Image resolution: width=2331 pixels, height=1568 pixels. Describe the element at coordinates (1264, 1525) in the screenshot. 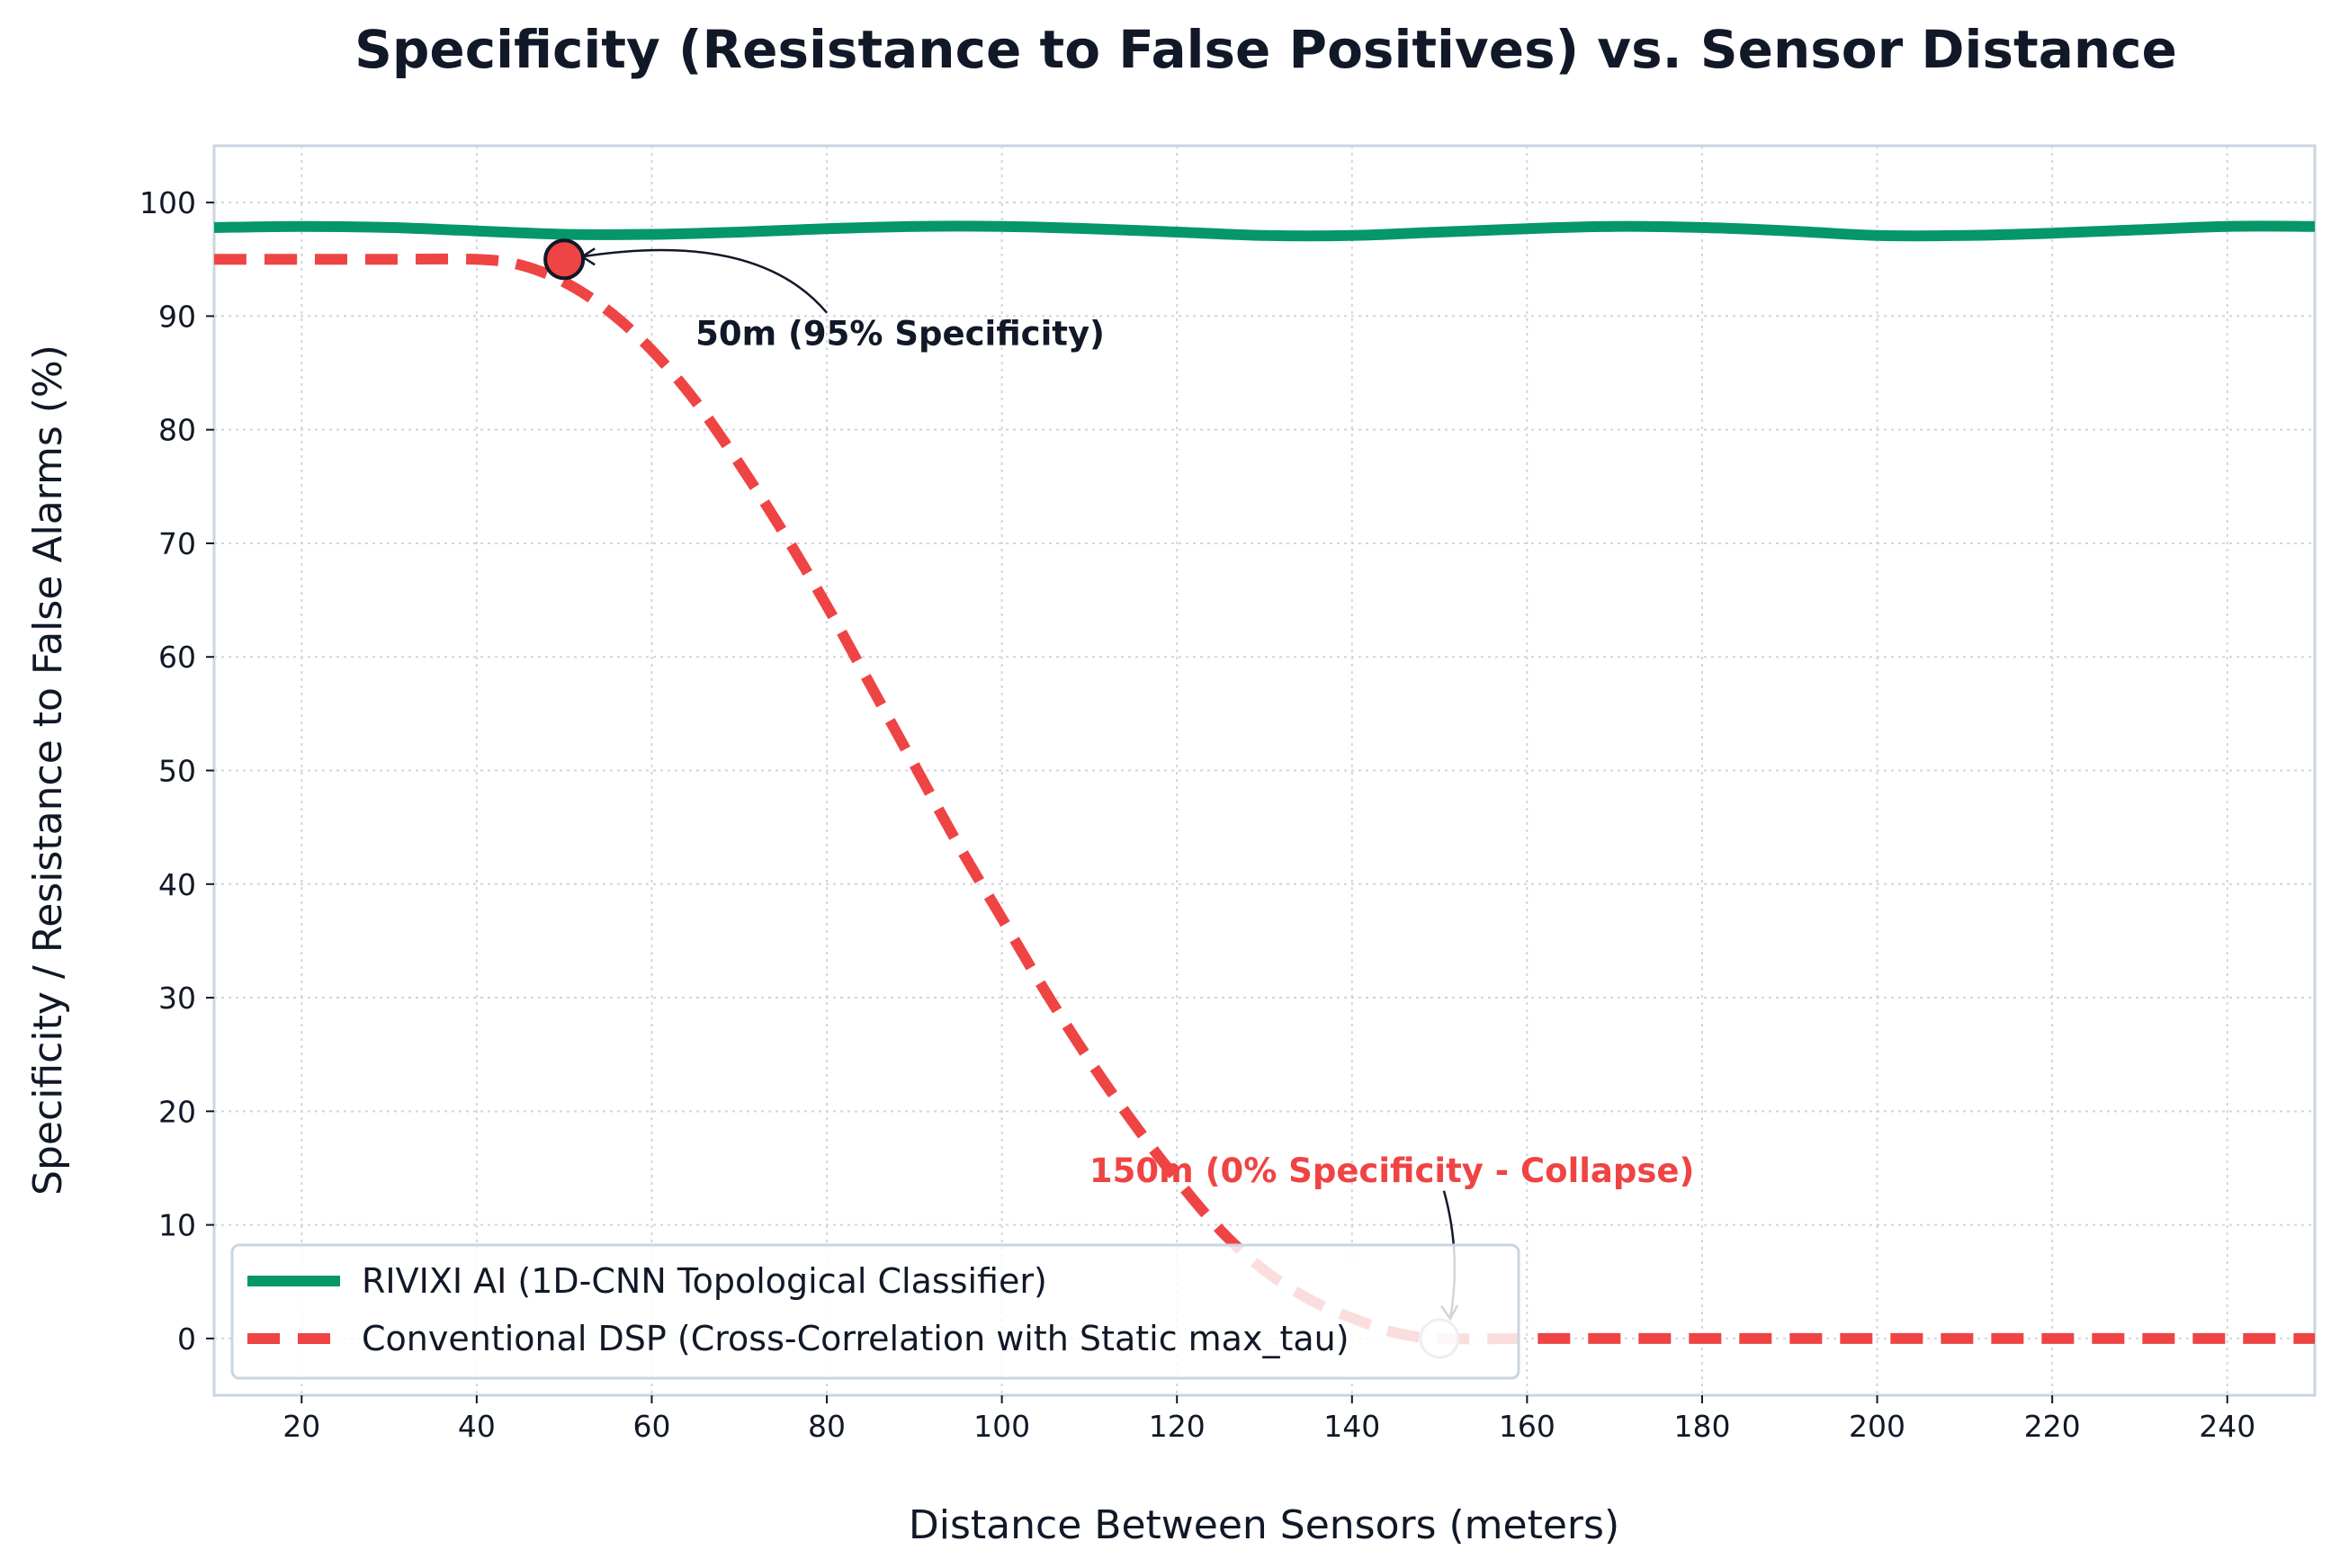

I see `x-axis-label: Distance Between Sensors (meters)` at that location.